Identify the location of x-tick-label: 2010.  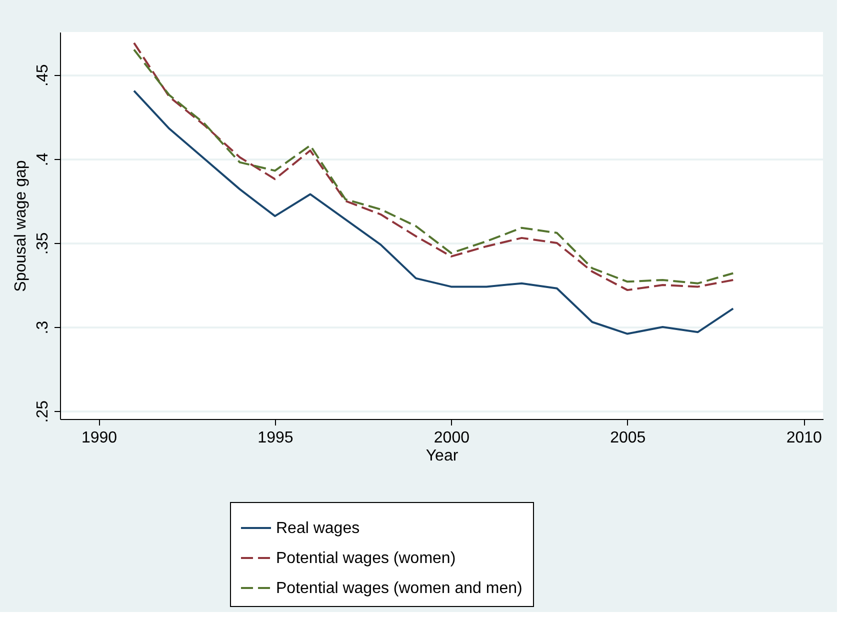
(804, 438).